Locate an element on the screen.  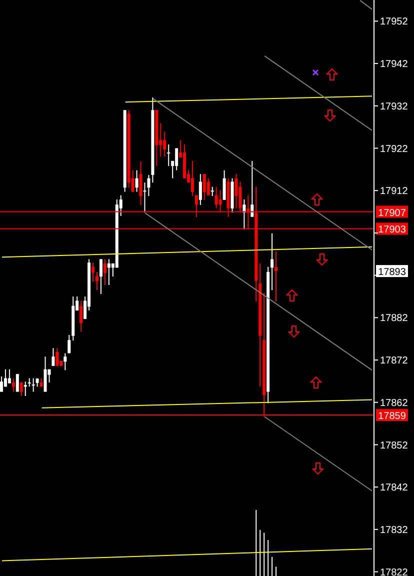
y-tick-label: 17882 is located at coordinates (394, 318).